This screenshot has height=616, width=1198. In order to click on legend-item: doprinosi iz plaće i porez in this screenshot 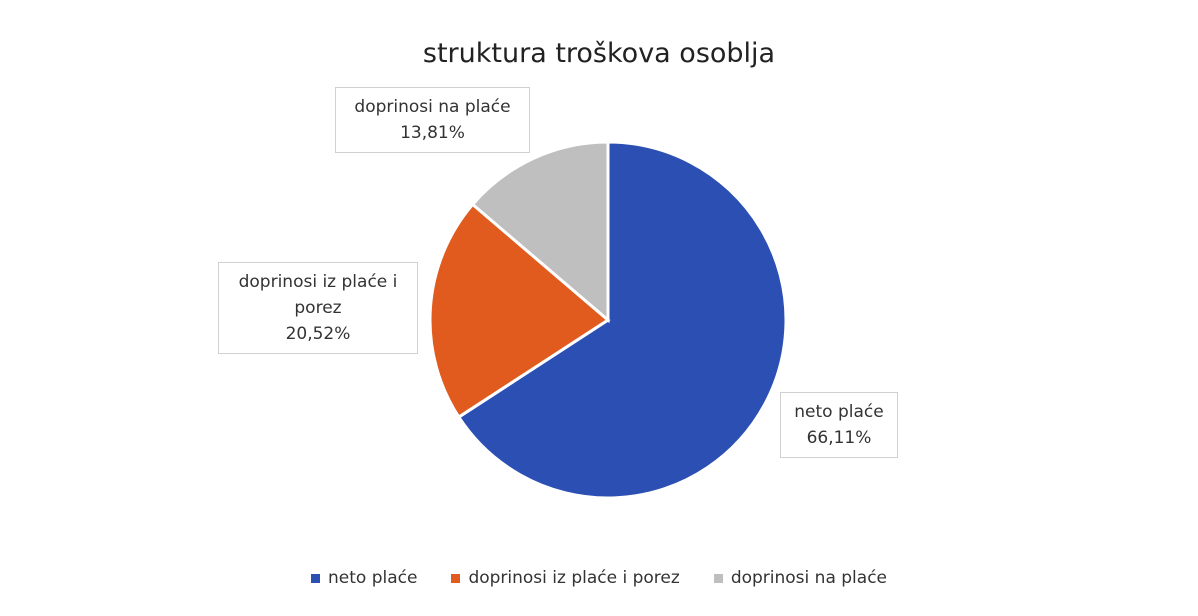, I will do `click(565, 578)`.